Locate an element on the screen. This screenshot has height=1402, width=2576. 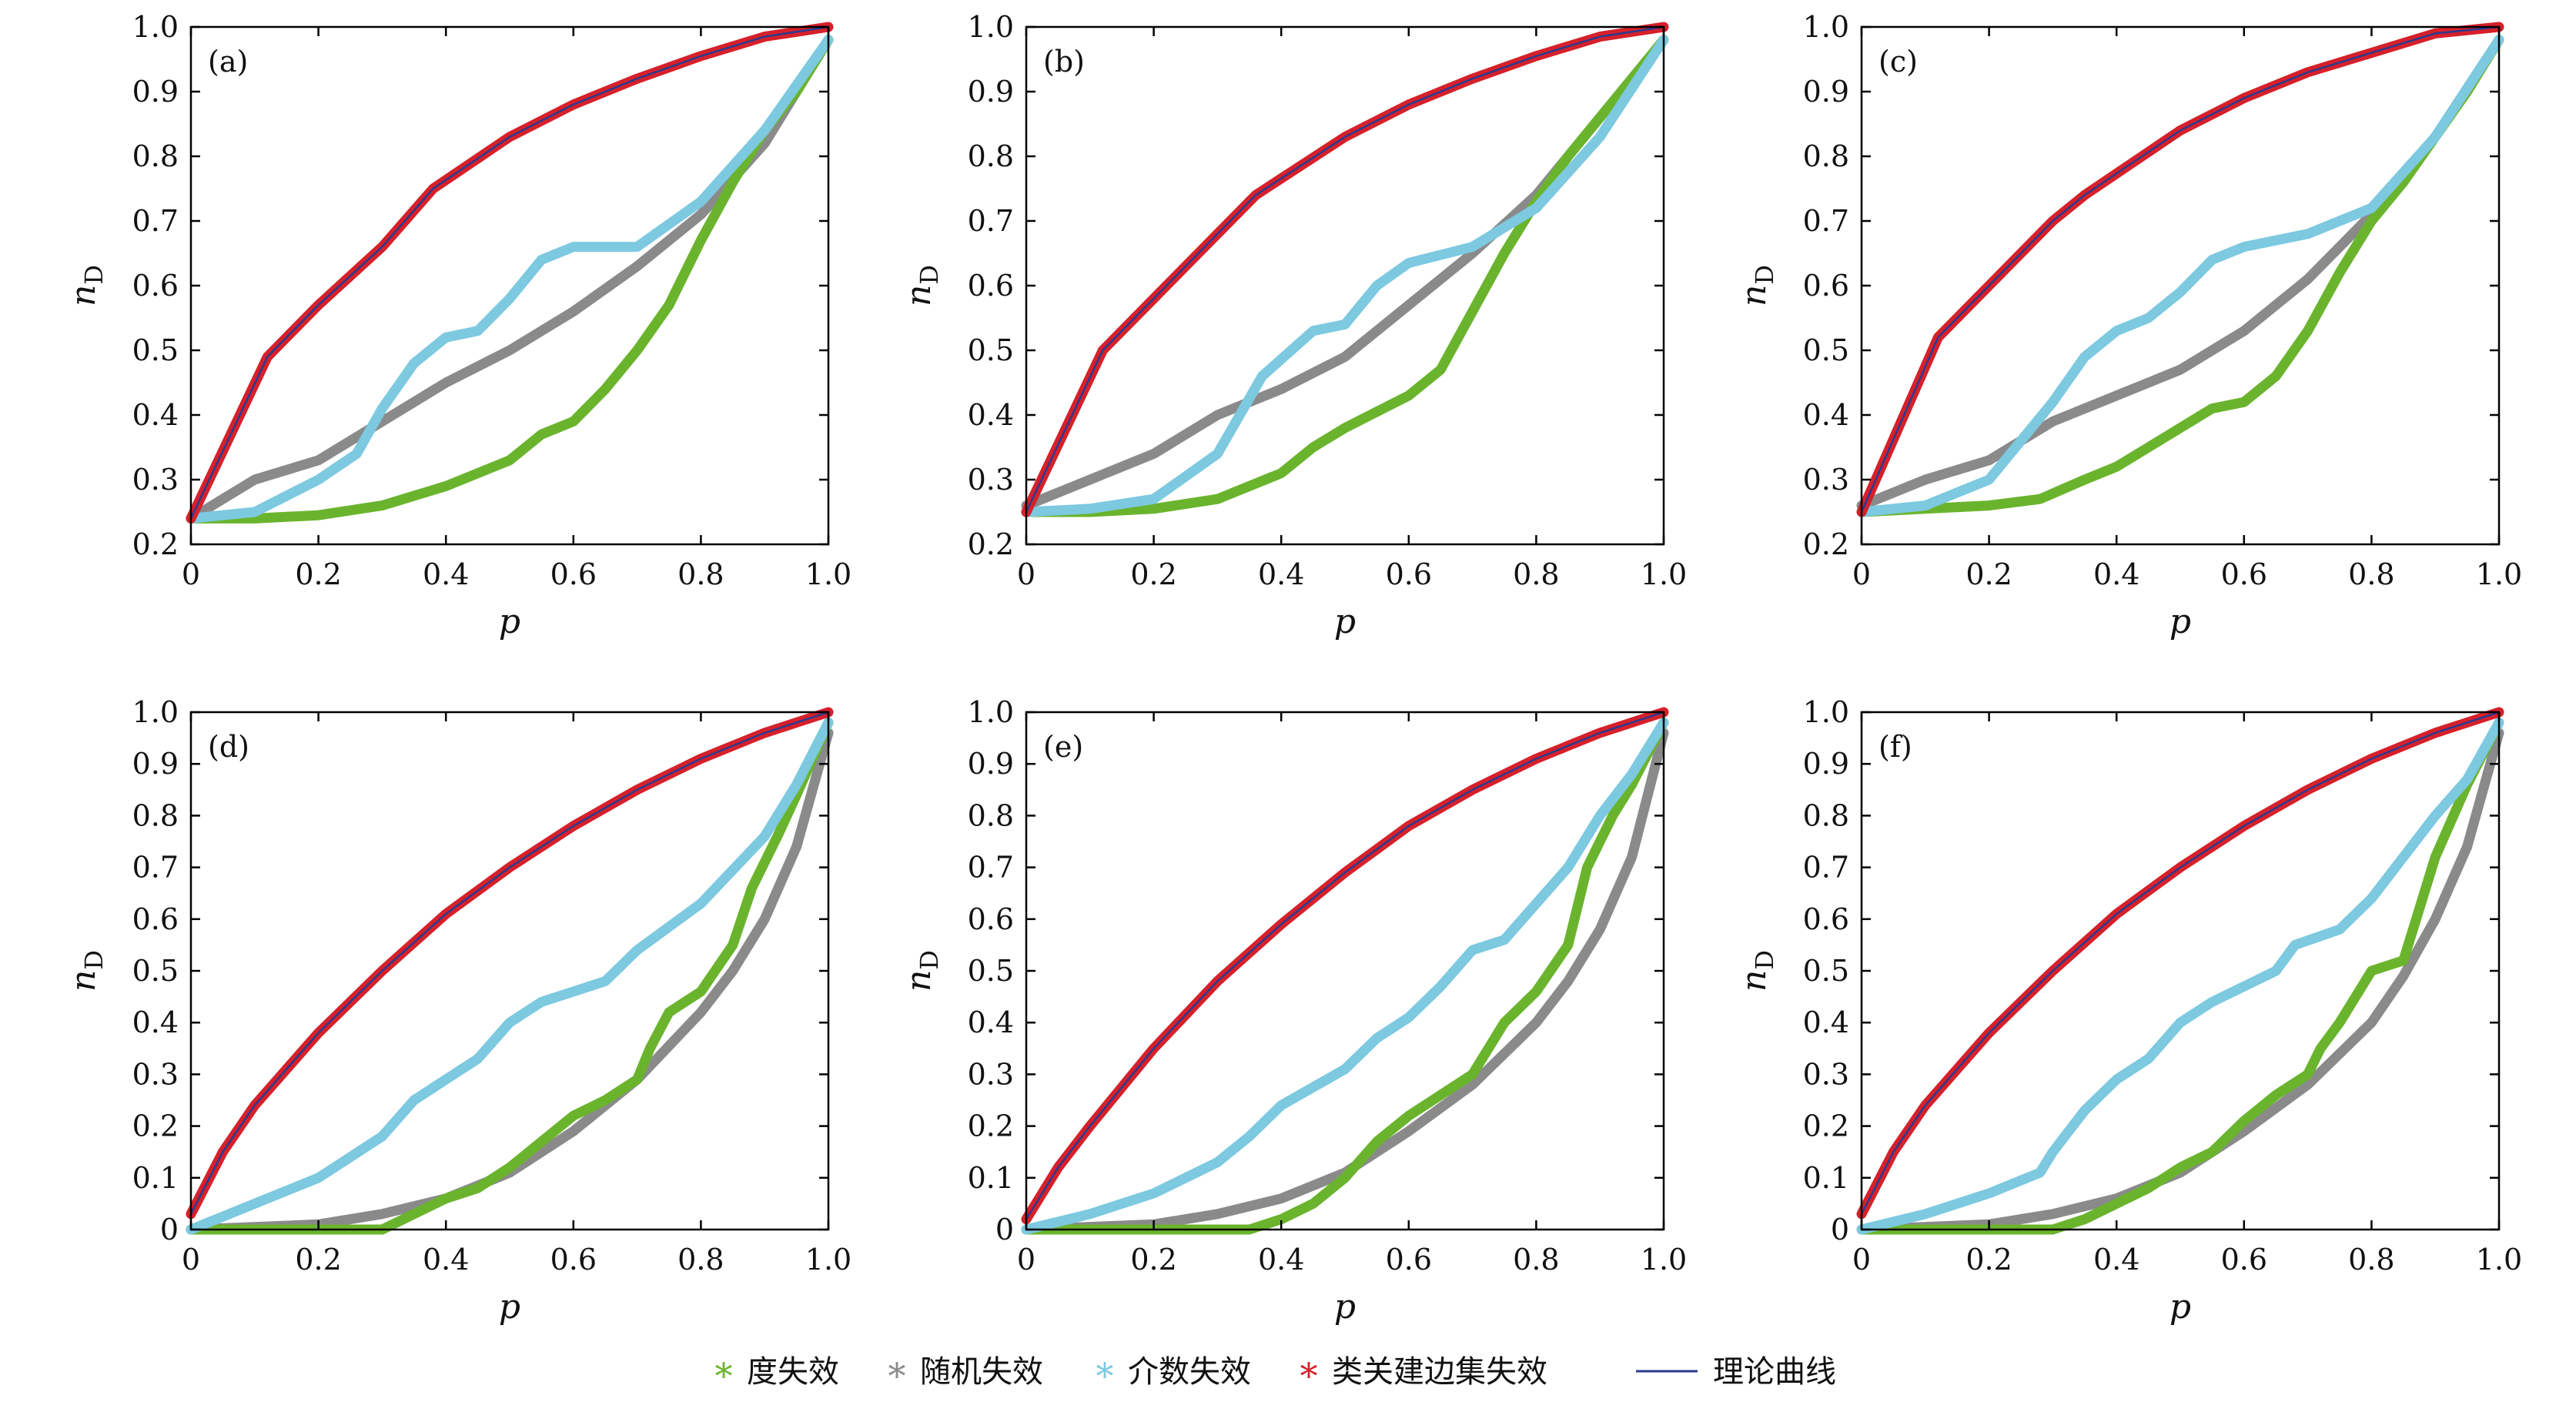
legend-label-edgeset: 类关建边集失效 is located at coordinates (1440, 1372).